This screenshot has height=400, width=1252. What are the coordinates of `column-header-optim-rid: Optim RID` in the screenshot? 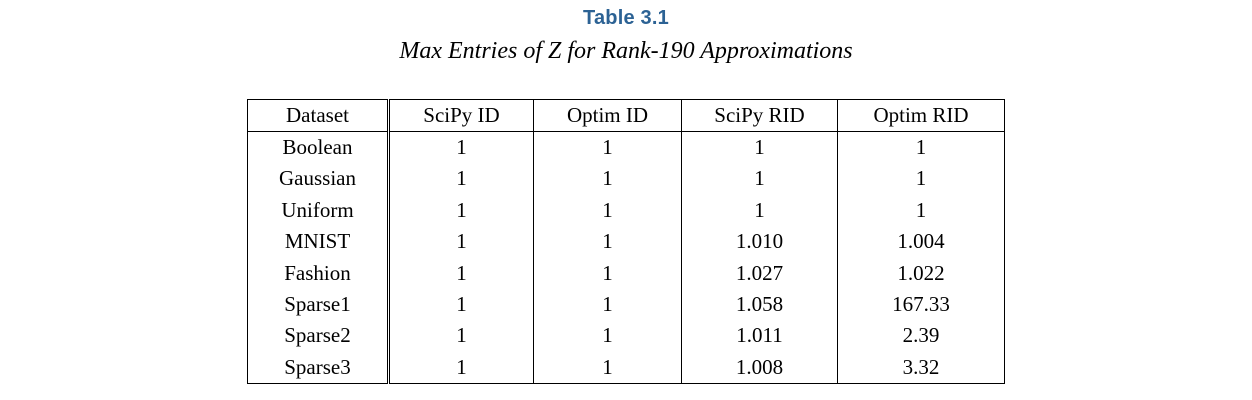 It's located at (921, 115).